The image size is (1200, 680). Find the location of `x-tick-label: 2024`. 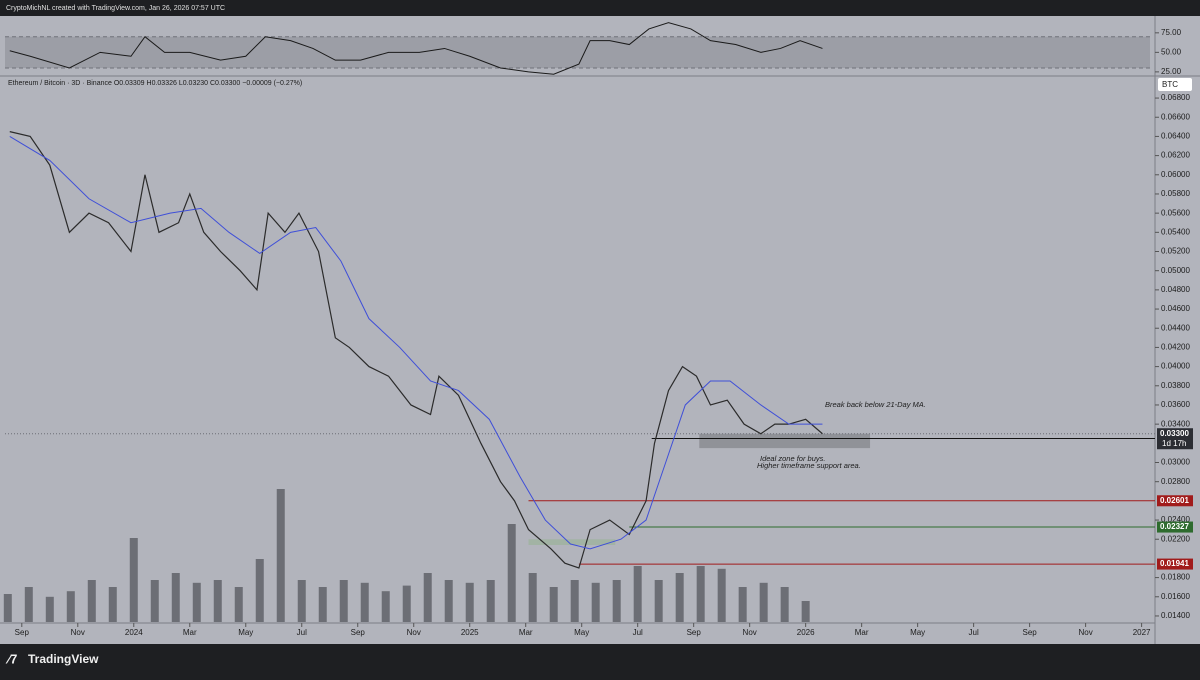

x-tick-label: 2024 is located at coordinates (134, 632).